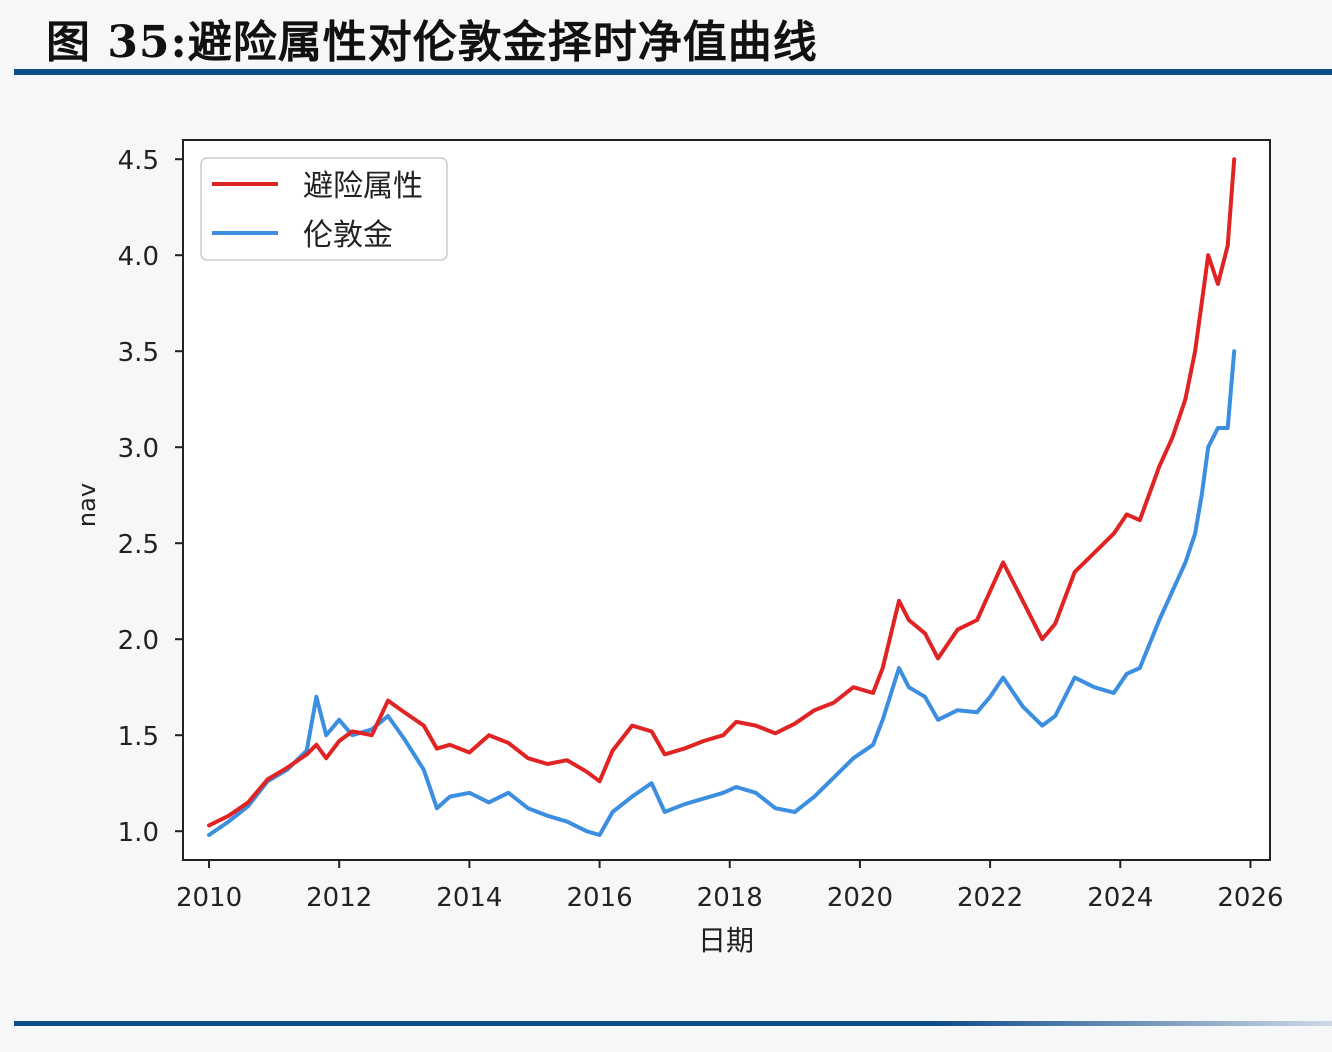  What do you see at coordinates (138, 353) in the screenshot?
I see `y-tick-label: 3.5` at bounding box center [138, 353].